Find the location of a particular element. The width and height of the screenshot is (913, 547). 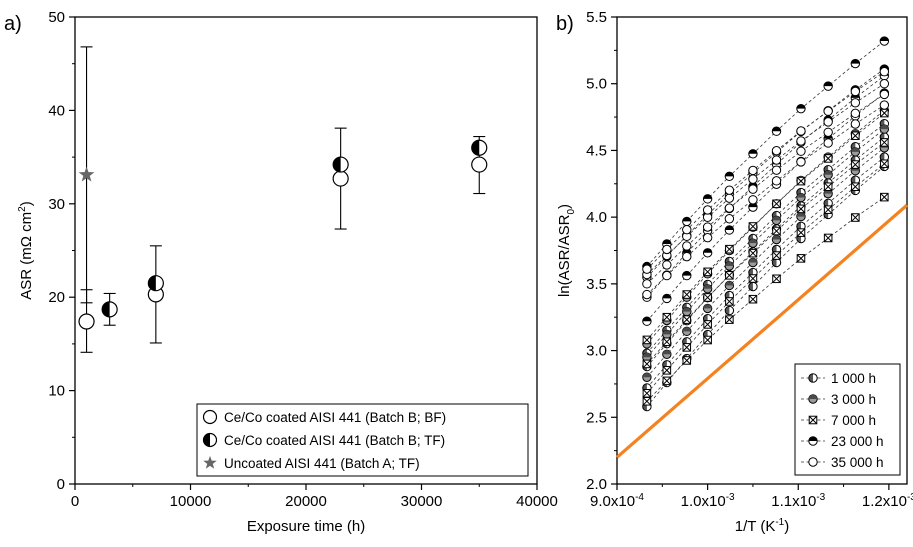

chart-b-x-axis-label-main: 1/T (K is located at coordinates (755, 526).